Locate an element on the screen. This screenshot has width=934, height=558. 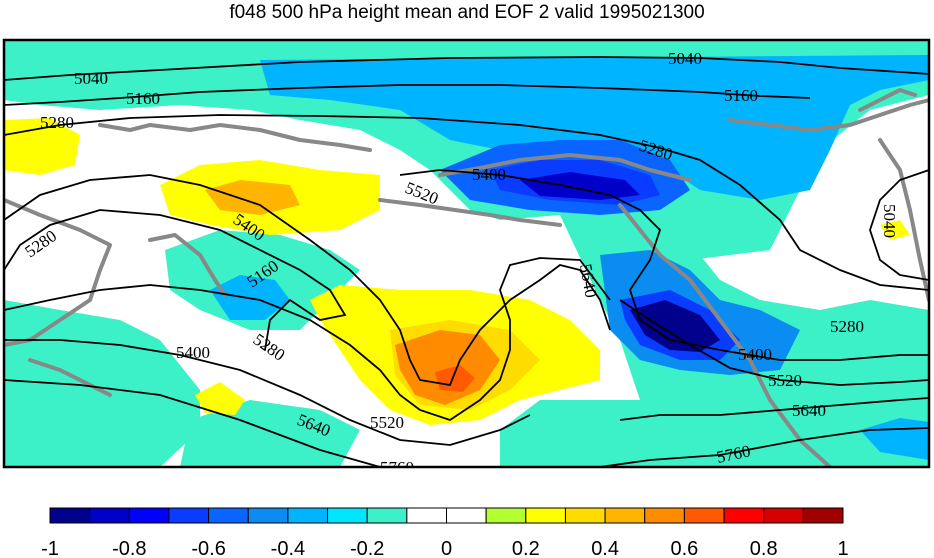
contour-label-5040-east: 5040 is located at coordinates (685, 58).